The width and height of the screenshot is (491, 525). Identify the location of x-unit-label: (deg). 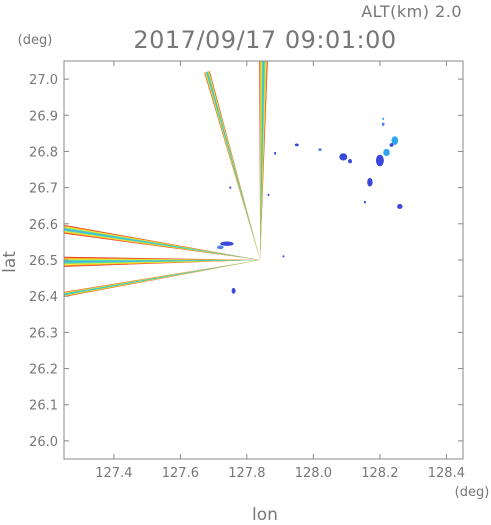
(472, 492).